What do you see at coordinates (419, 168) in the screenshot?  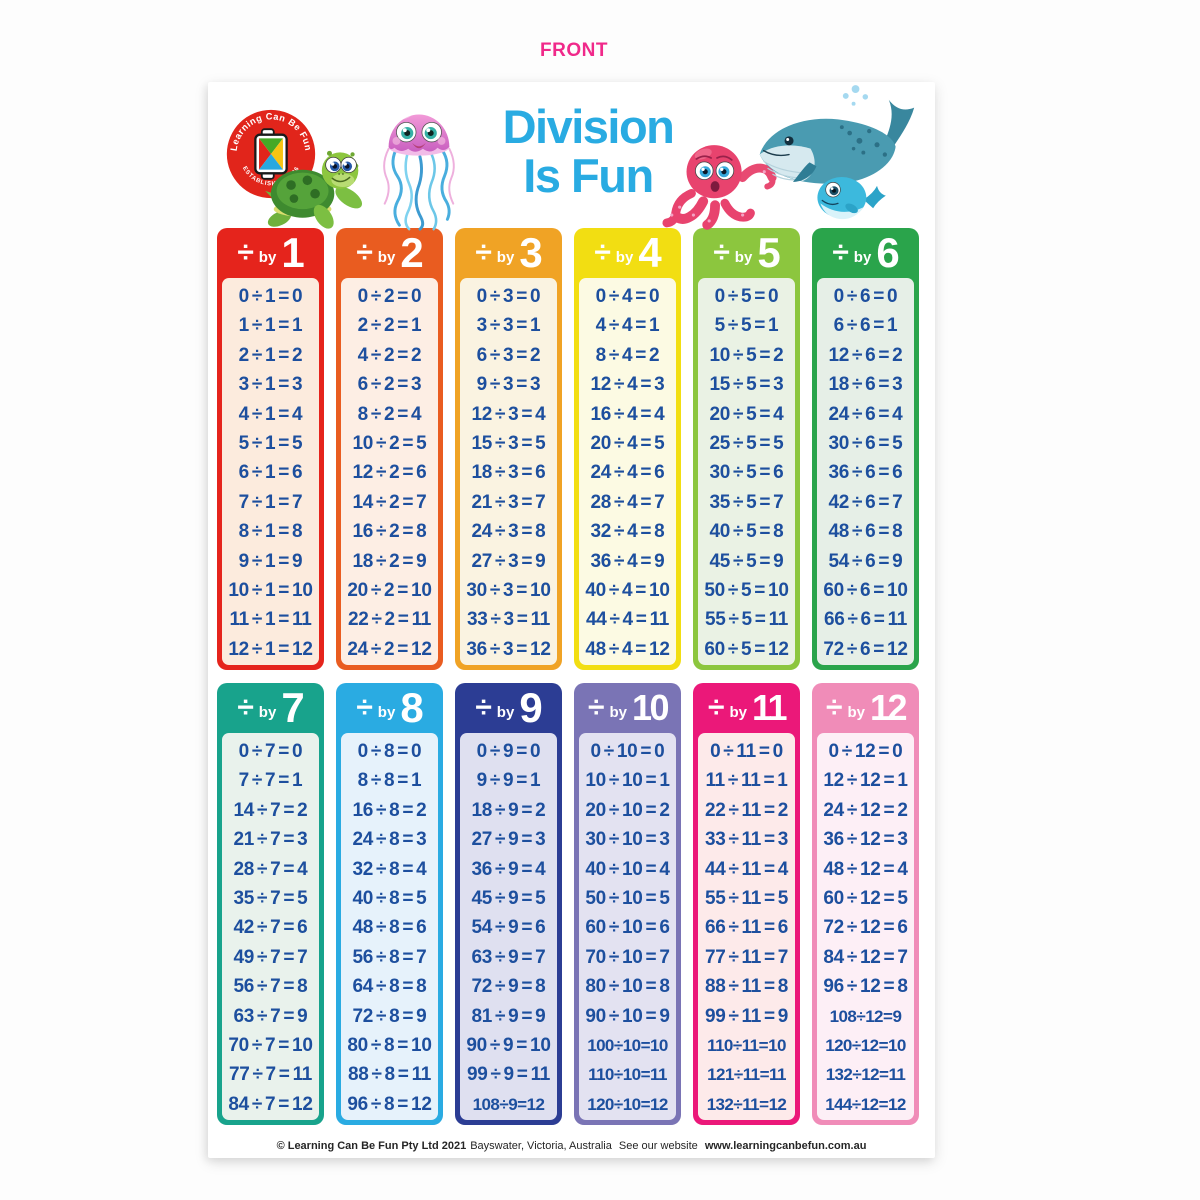 I see `jellyfish-illustration` at bounding box center [419, 168].